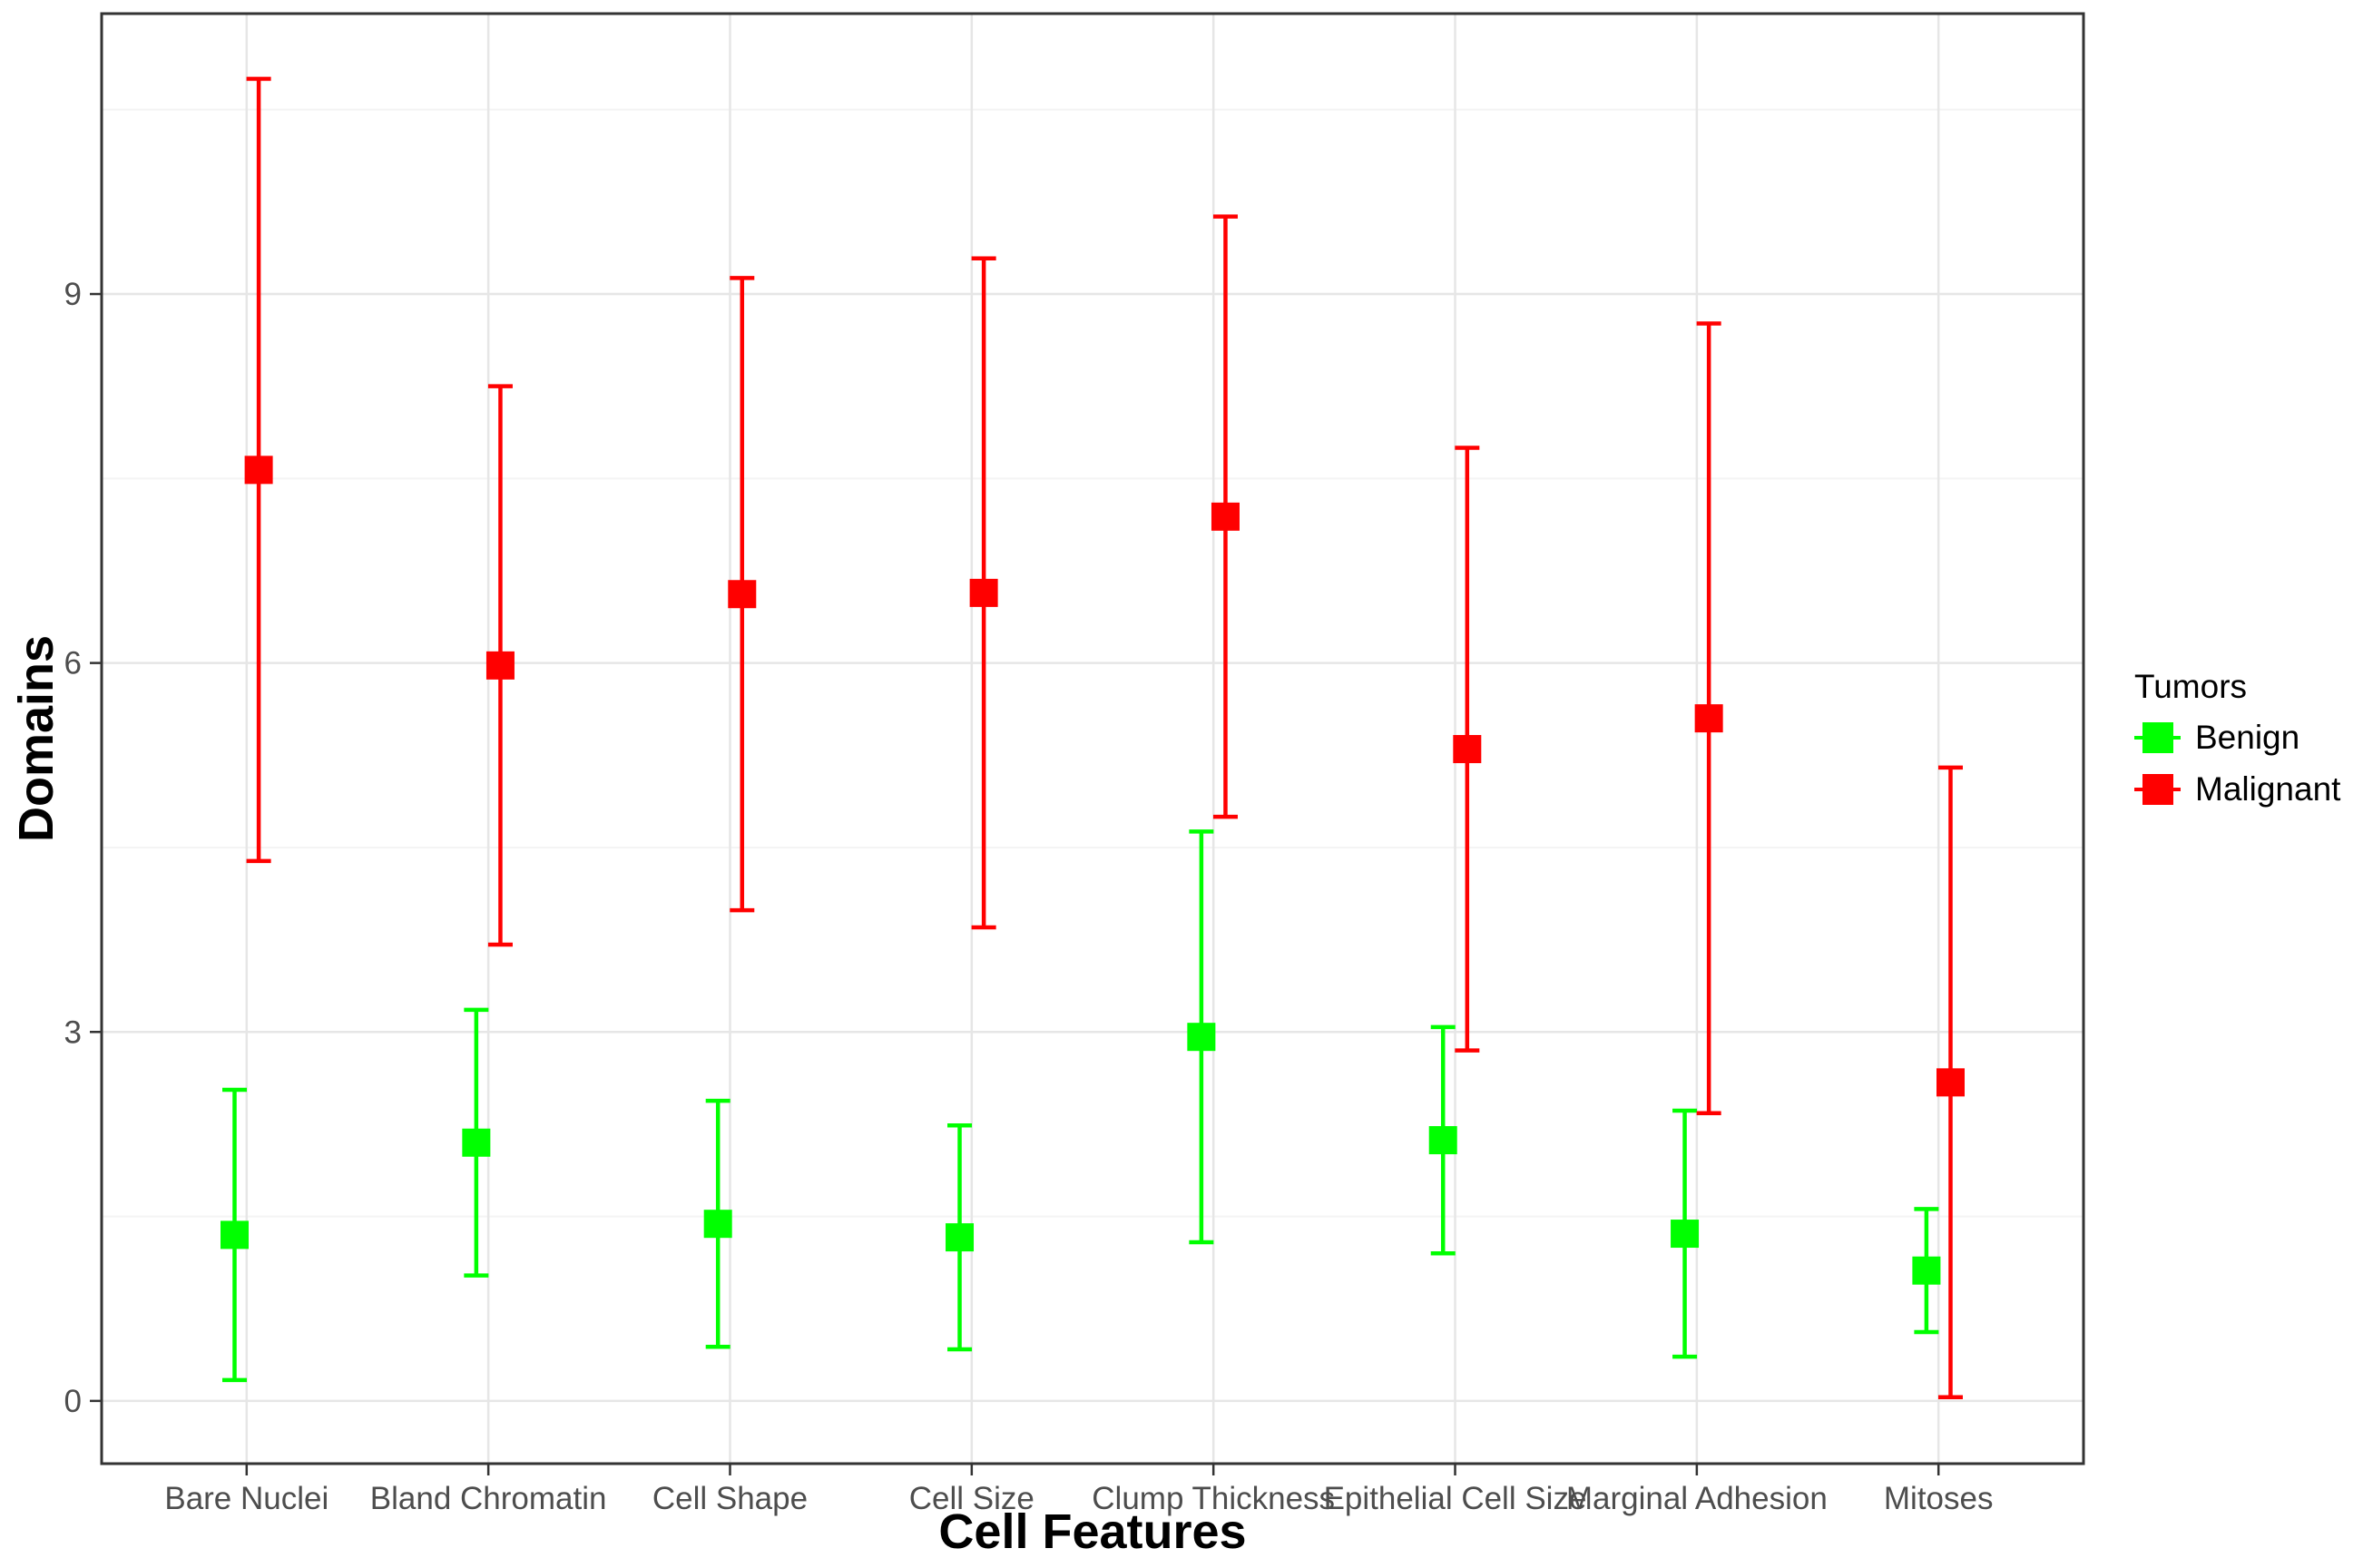 The width and height of the screenshot is (2363, 1568). I want to click on x-tick-label: Marginal Adhesion, so click(1697, 1498).